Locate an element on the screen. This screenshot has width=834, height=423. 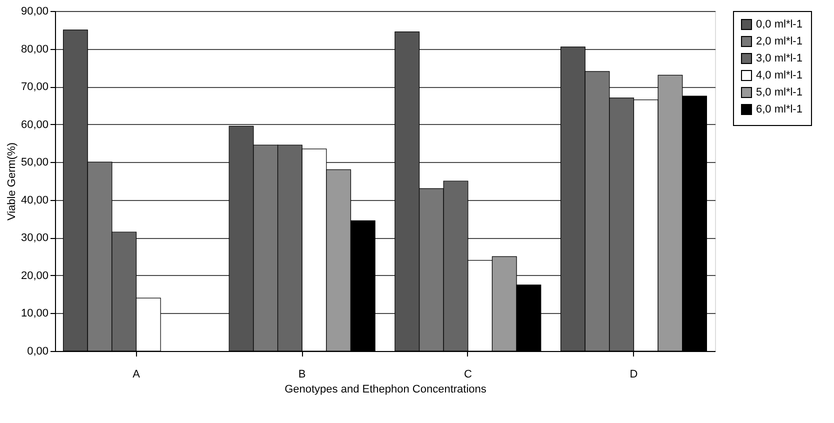
y-axis-title: Viable Germ(%) is located at coordinates (12, 181).